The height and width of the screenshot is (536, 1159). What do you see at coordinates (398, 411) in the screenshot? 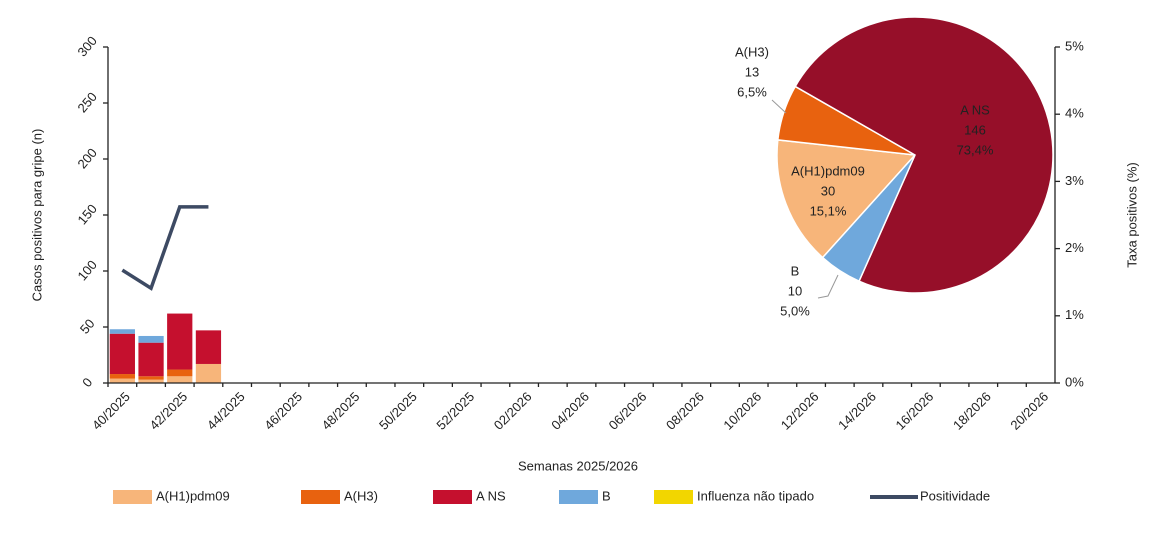
I see `x-tick-label: 50/2025` at bounding box center [398, 411].